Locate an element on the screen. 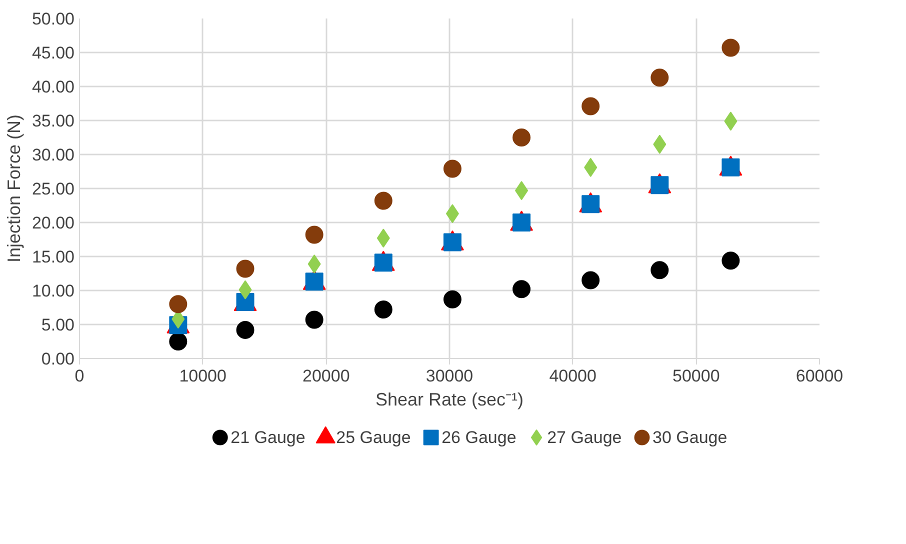 The width and height of the screenshot is (906, 544). x-tick-label: 40000 is located at coordinates (572, 376).